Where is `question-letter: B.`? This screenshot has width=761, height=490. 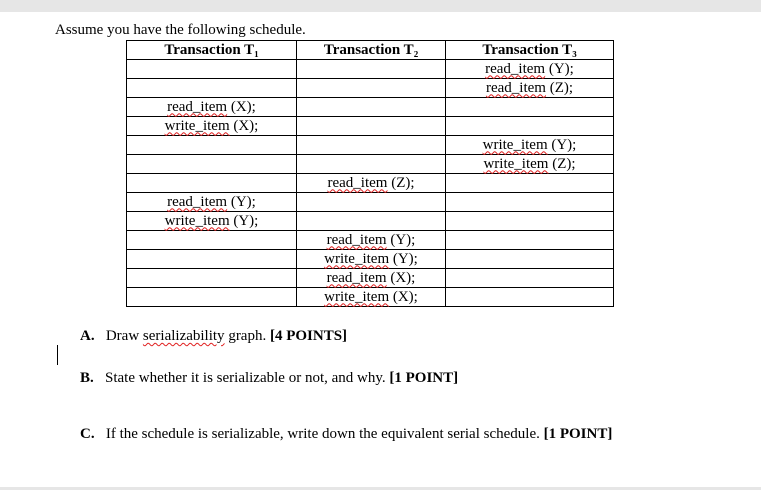
question-letter: B. is located at coordinates (87, 378).